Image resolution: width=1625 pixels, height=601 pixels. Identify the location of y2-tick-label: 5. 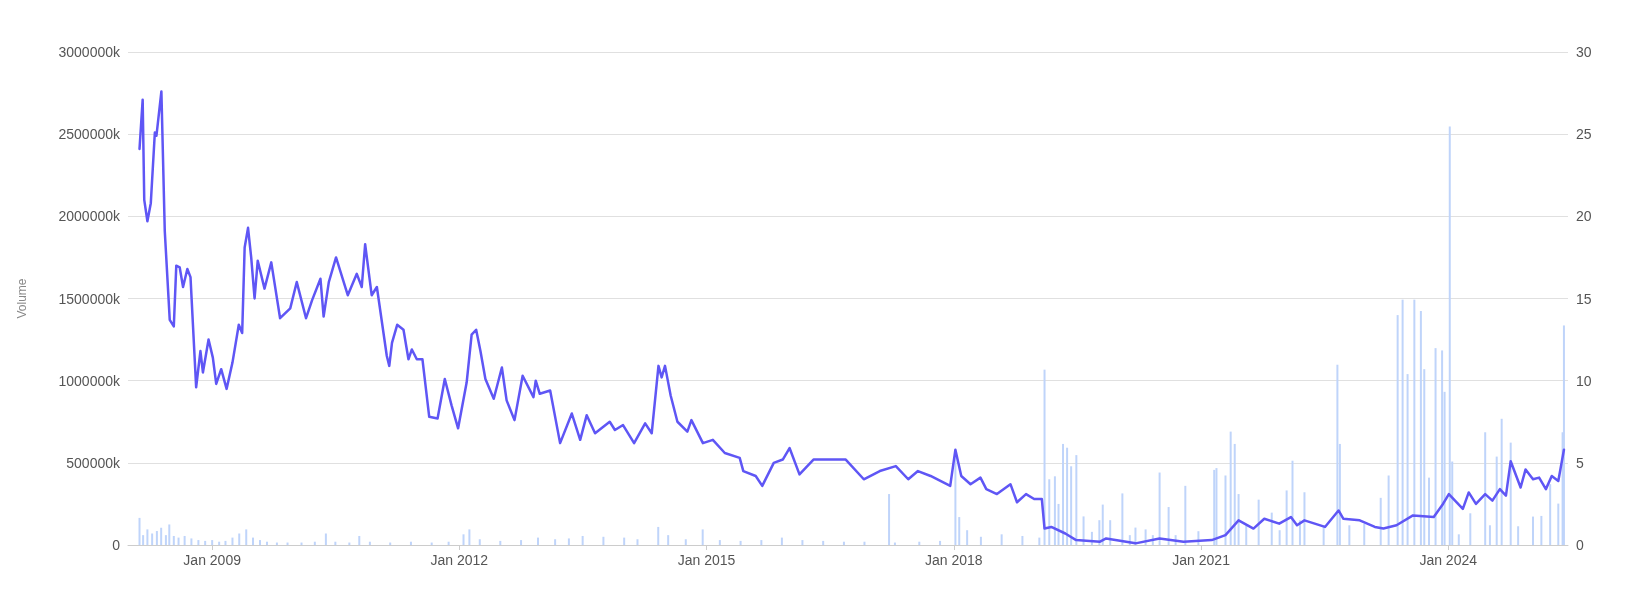
(1580, 462).